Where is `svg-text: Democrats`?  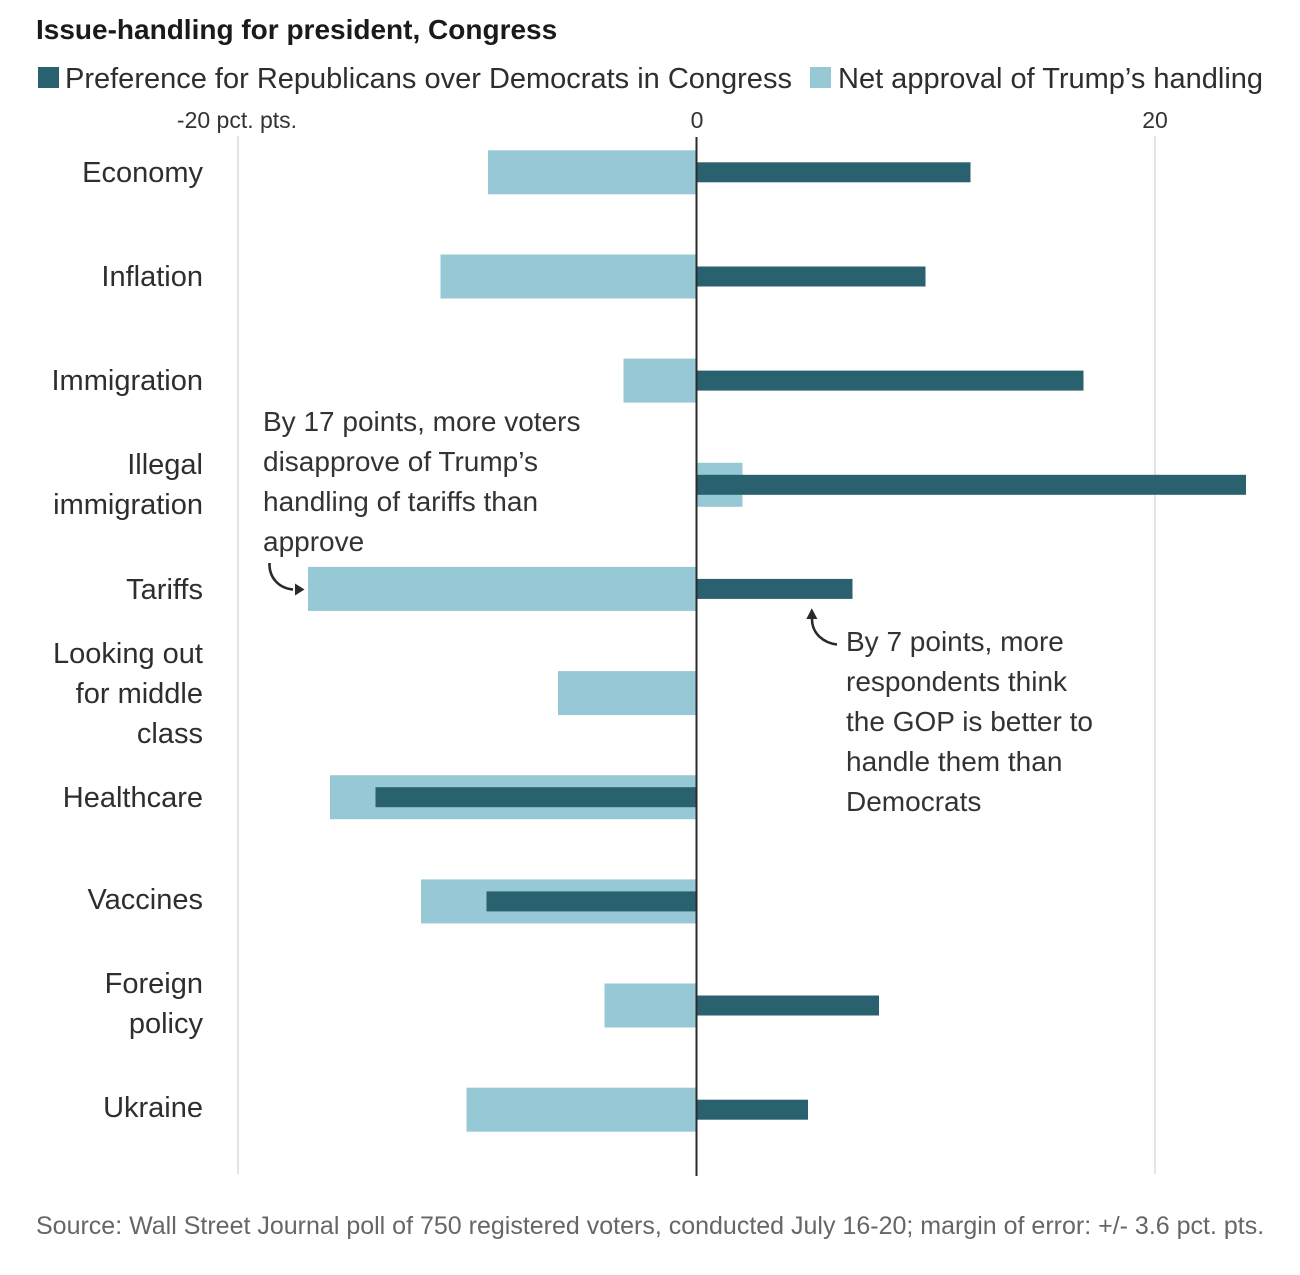
svg-text: Democrats is located at coordinates (913, 801).